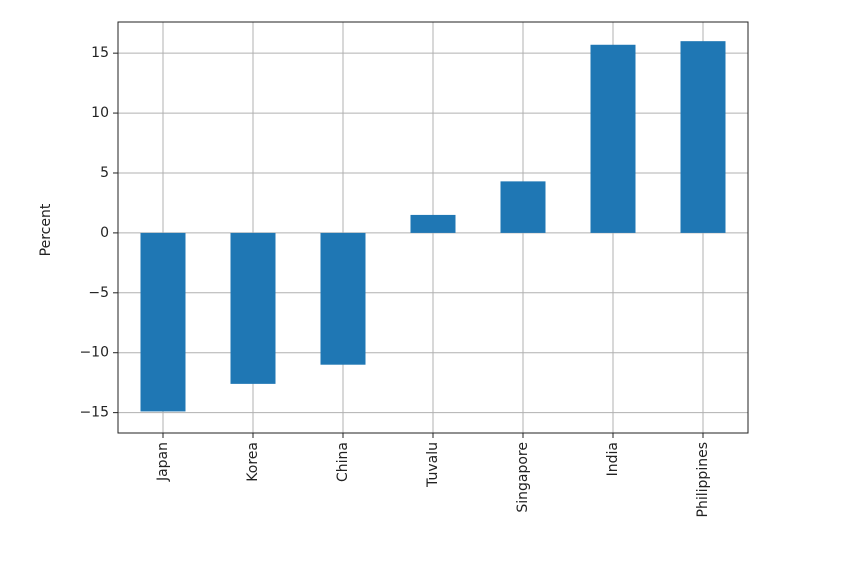 Image resolution: width=868 pixels, height=573 pixels. Describe the element at coordinates (613, 459) in the screenshot. I see `x-tick-label: India` at that location.